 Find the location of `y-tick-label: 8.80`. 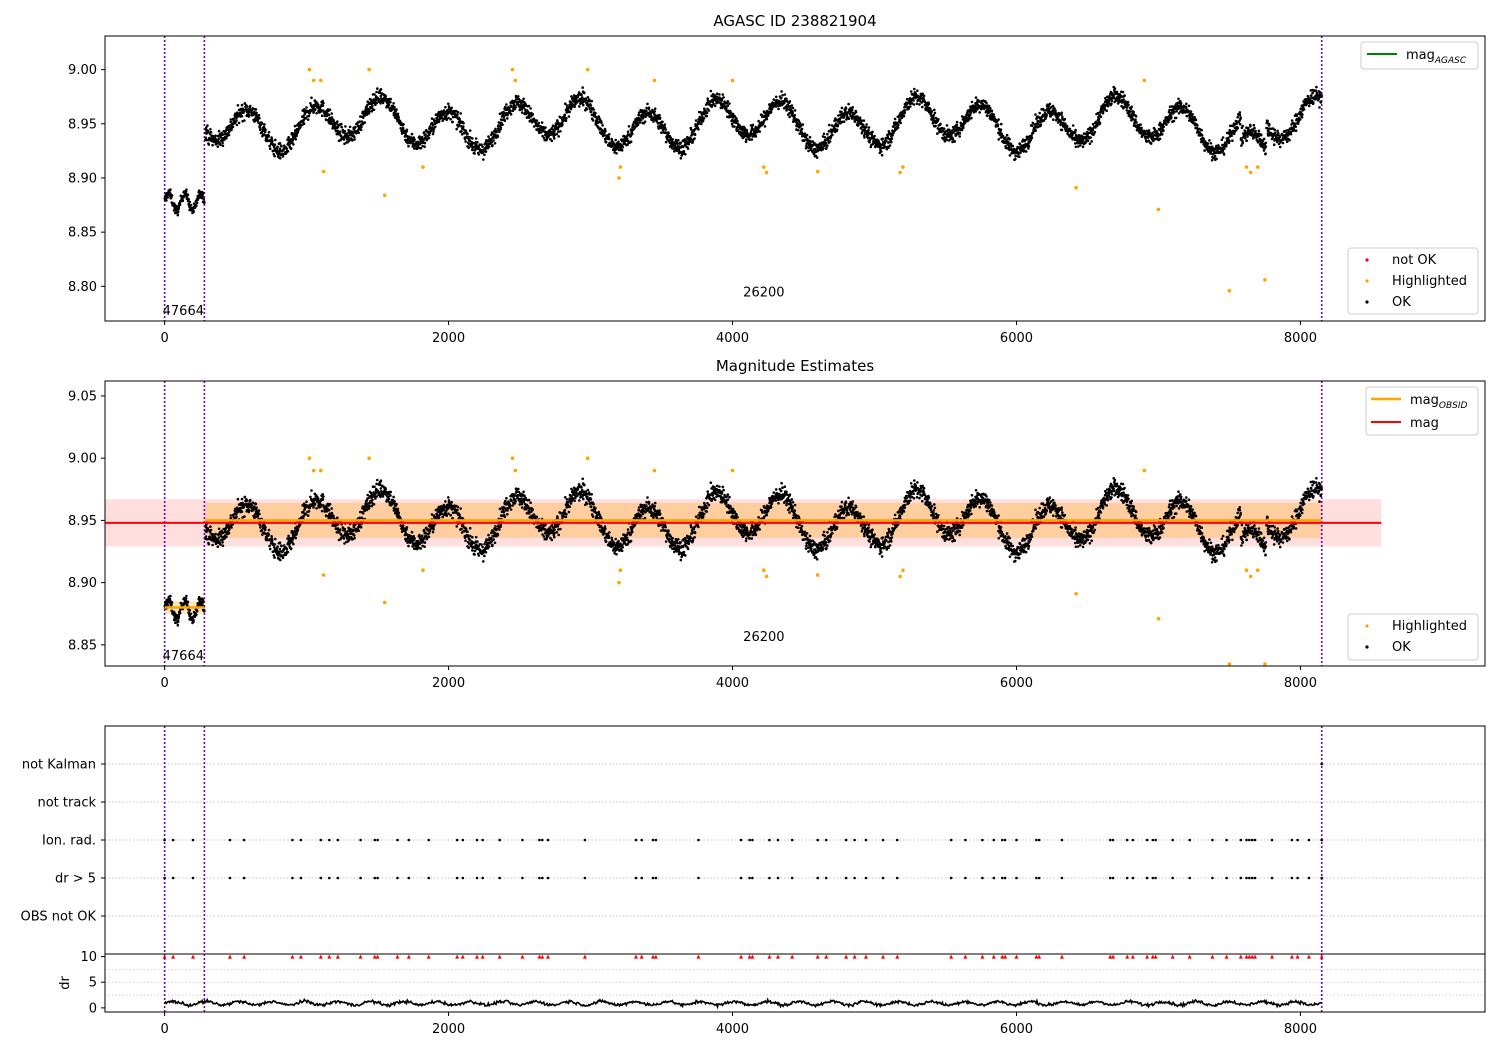

y-tick-label: 8.80 is located at coordinates (82, 287).